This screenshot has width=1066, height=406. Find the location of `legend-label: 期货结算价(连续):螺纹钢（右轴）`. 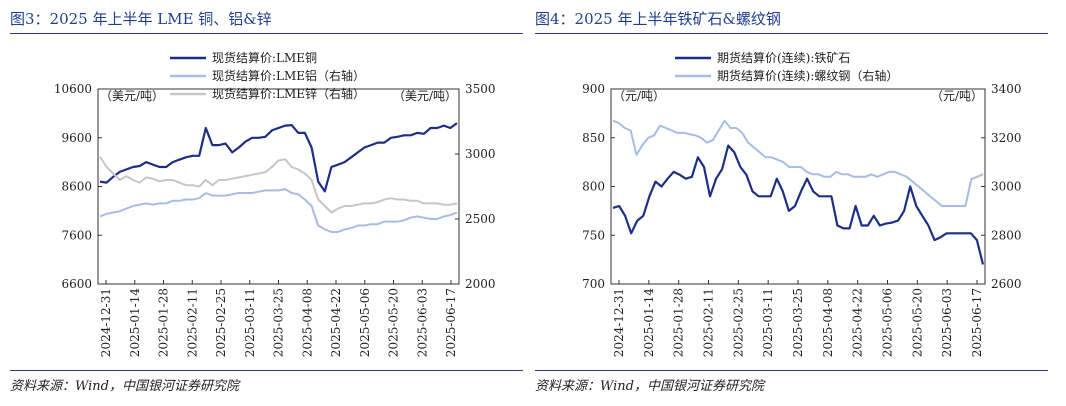

legend-label: 期货结算价(连续):螺纹钢（右轴） is located at coordinates (807, 75).